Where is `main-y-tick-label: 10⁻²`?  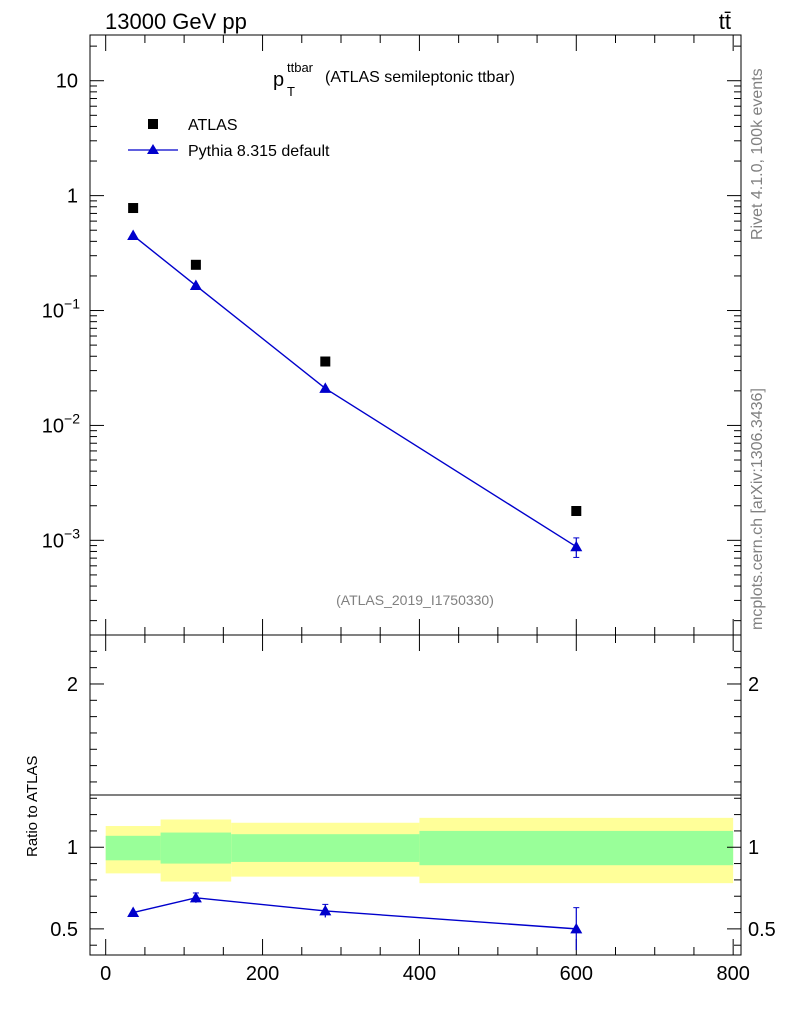
main-y-tick-label: 10⁻² is located at coordinates (61, 423).